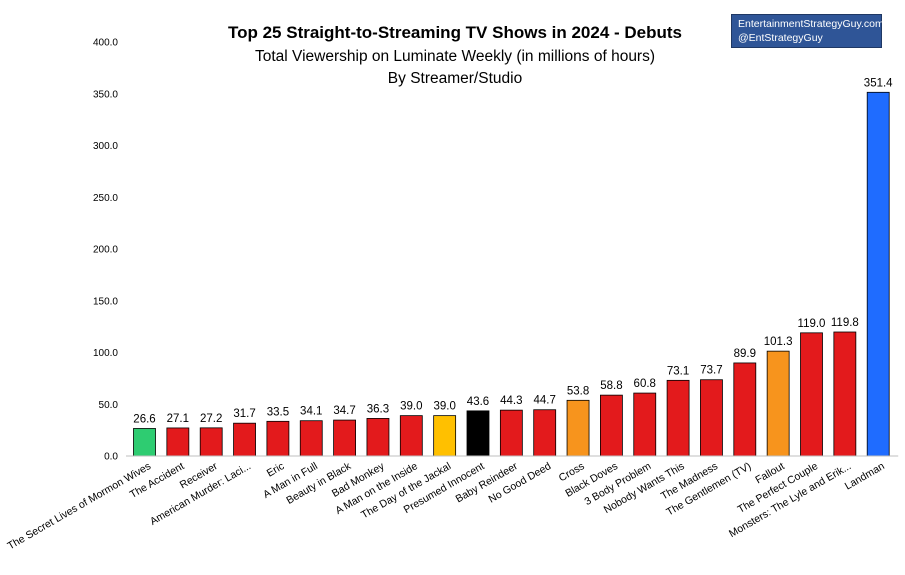 Image resolution: width=905 pixels, height=575 pixels. I want to click on bar-value-label: 34.7, so click(344, 411).